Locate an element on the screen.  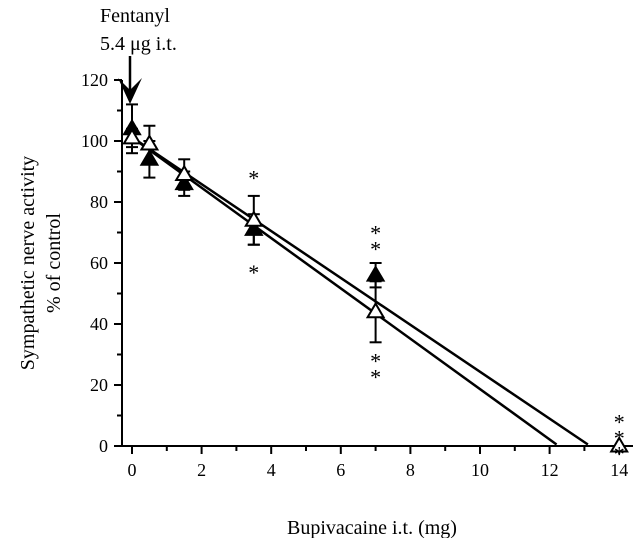
x-axis-label: Bupivacaine i.t. (mg) is located at coordinates (372, 527).